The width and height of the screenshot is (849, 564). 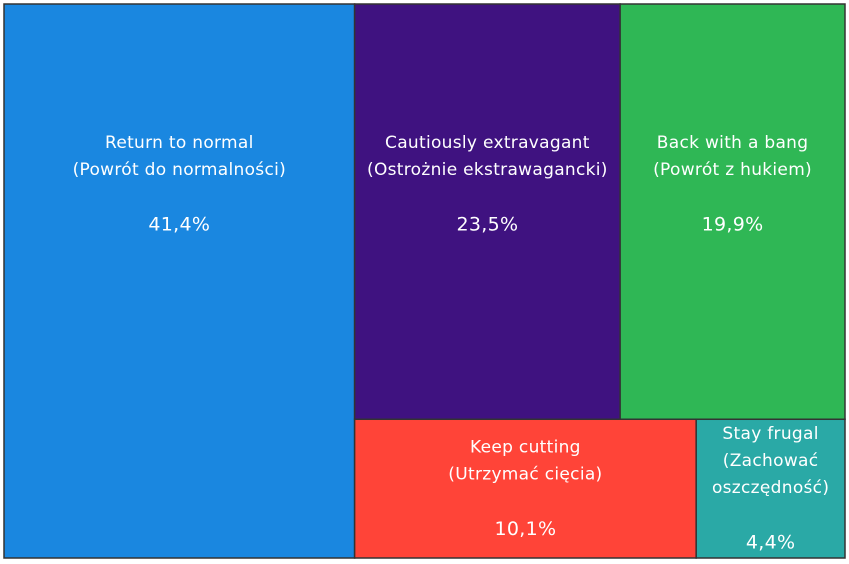 What do you see at coordinates (487, 170) in the screenshot?
I see `cell-label: (Ostrożnie ekstrawagancki)` at bounding box center [487, 170].